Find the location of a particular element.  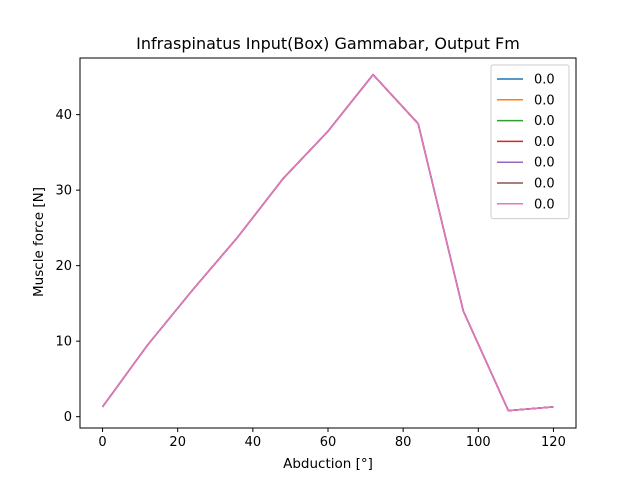

x-tick-label: 120 is located at coordinates (553, 442).